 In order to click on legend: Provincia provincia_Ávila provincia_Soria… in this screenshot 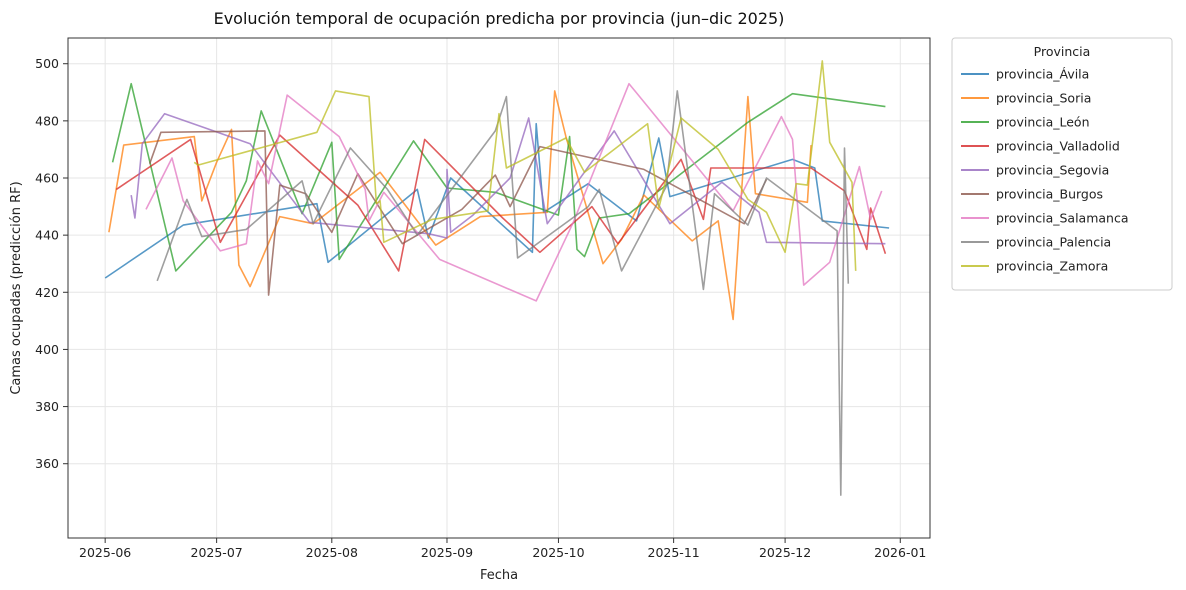, I will do `click(1062, 164)`.